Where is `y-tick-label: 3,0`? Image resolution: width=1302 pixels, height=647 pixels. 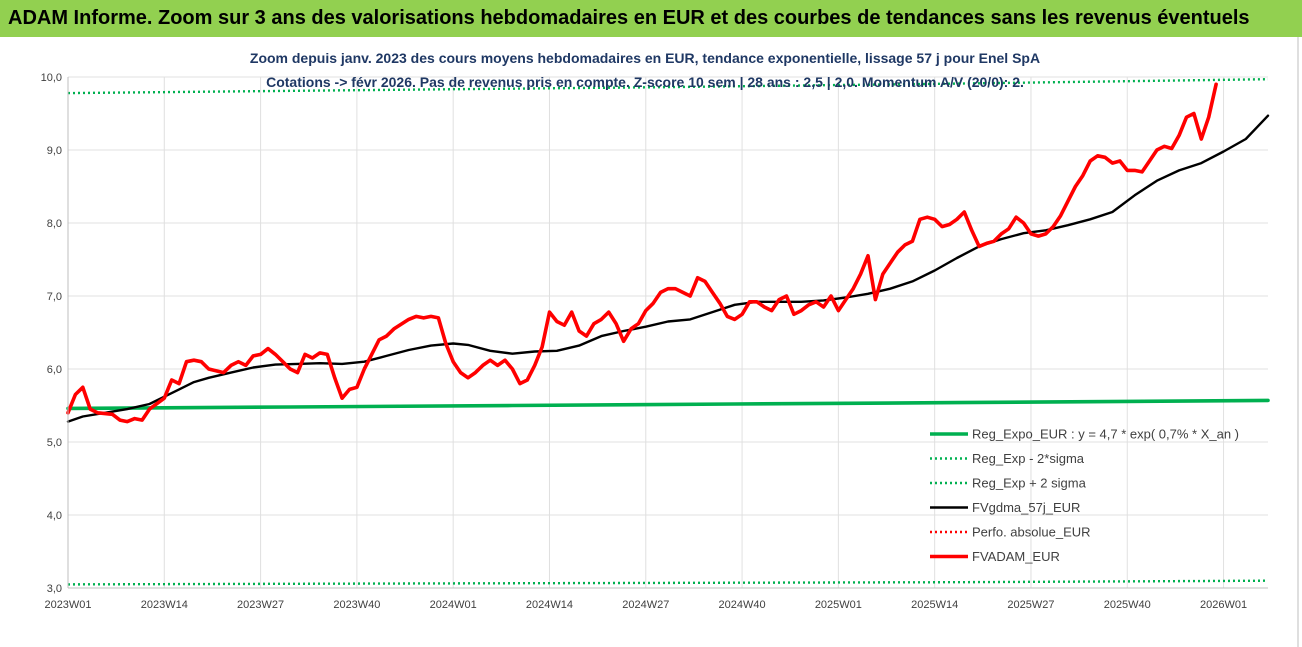
y-tick-label: 3,0 is located at coordinates (54, 589).